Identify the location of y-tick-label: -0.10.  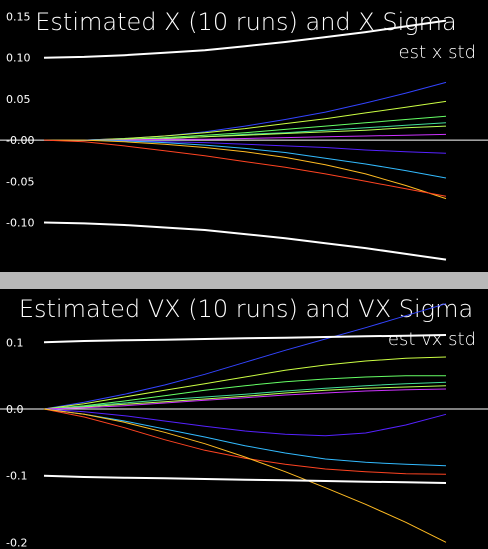
(20, 223).